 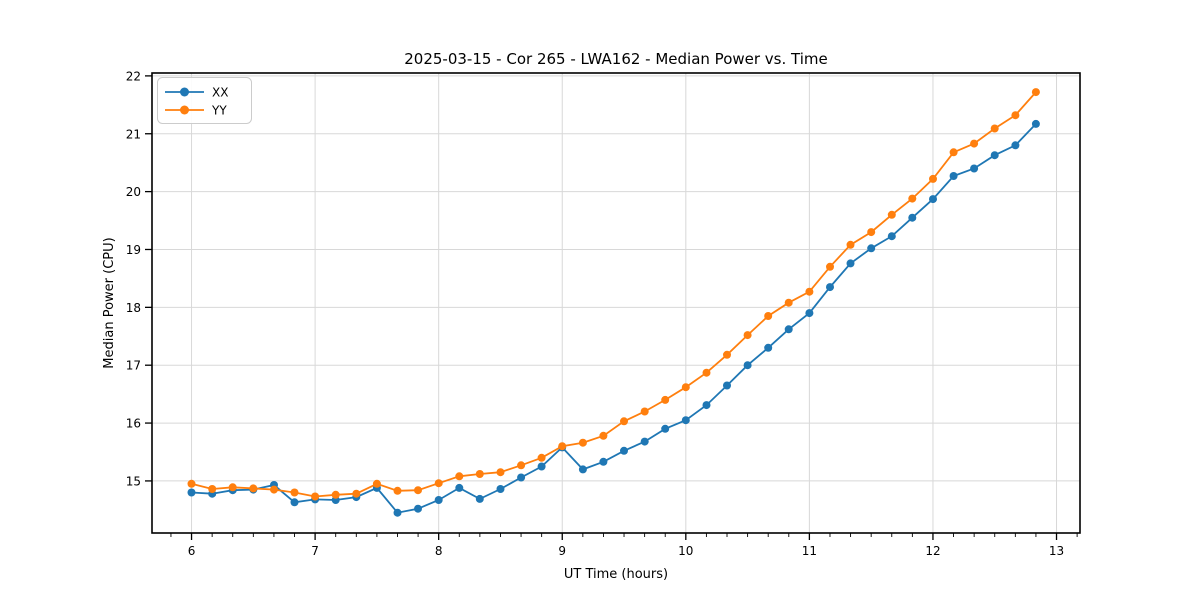 I want to click on x-tick-label: 9, so click(x=562, y=551).